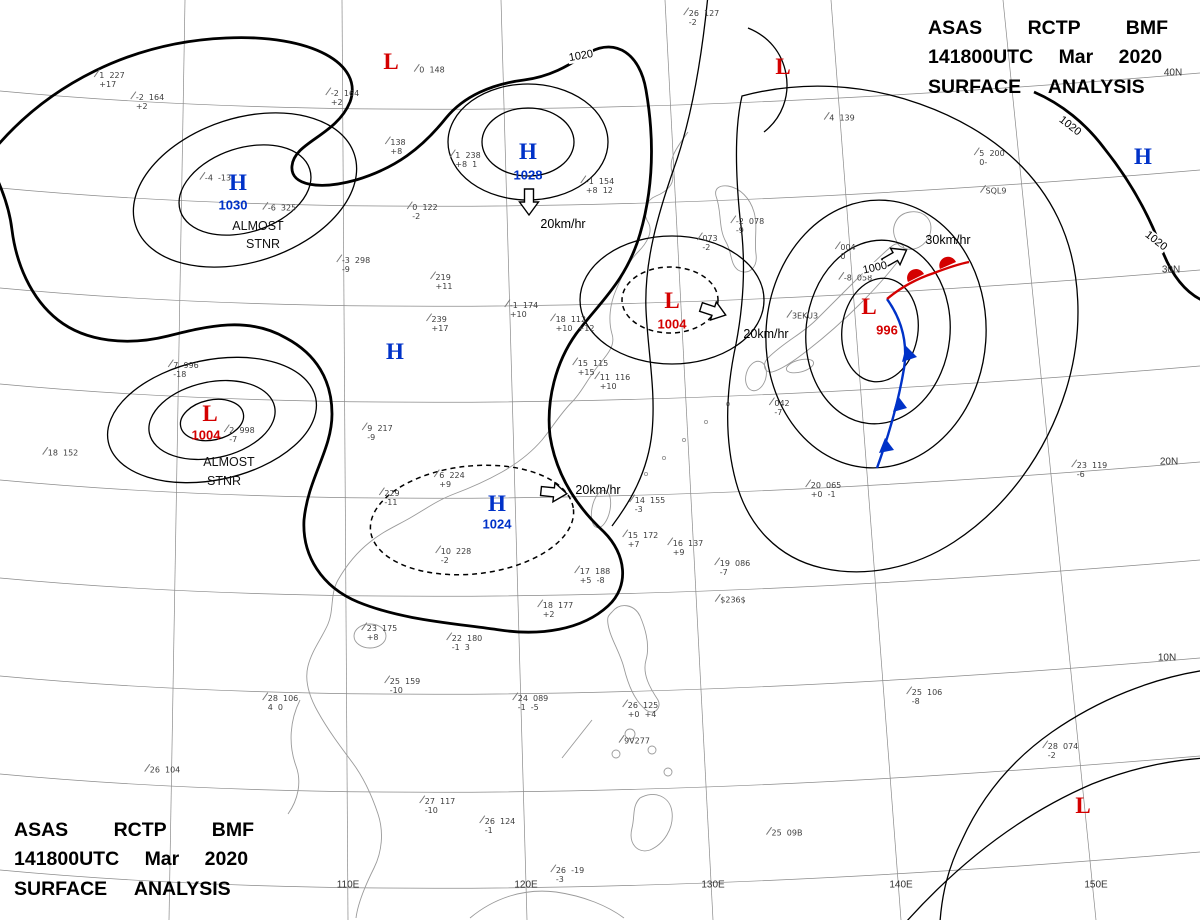  What do you see at coordinates (922, 362) in the screenshot?
I see `fronts` at bounding box center [922, 362].